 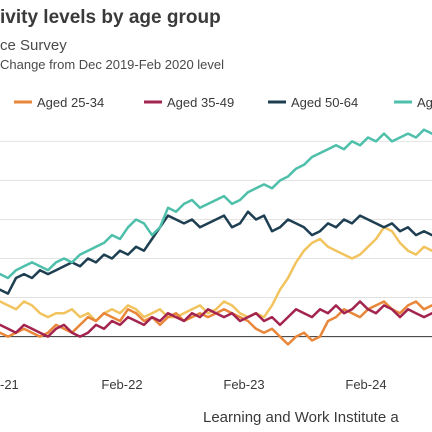 What do you see at coordinates (365, 384) in the screenshot?
I see `x-tick-label: Feb-24` at bounding box center [365, 384].